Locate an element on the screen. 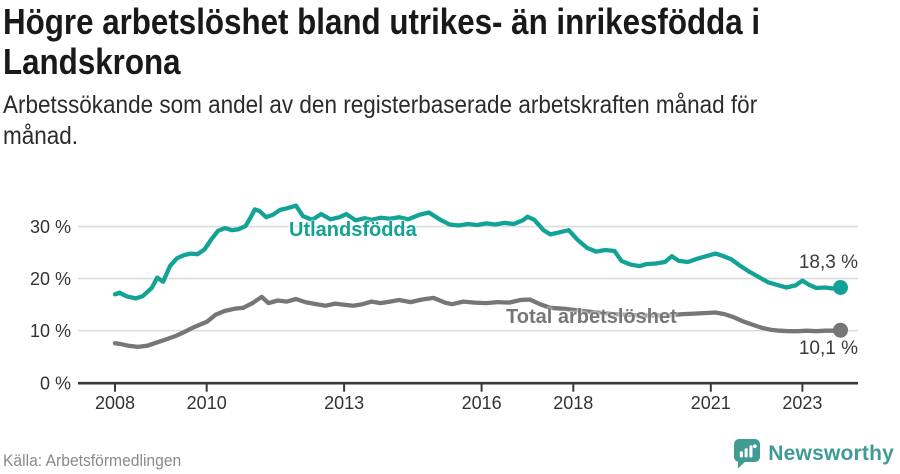 The width and height of the screenshot is (900, 474). x-tick-label: 2013 is located at coordinates (344, 403).